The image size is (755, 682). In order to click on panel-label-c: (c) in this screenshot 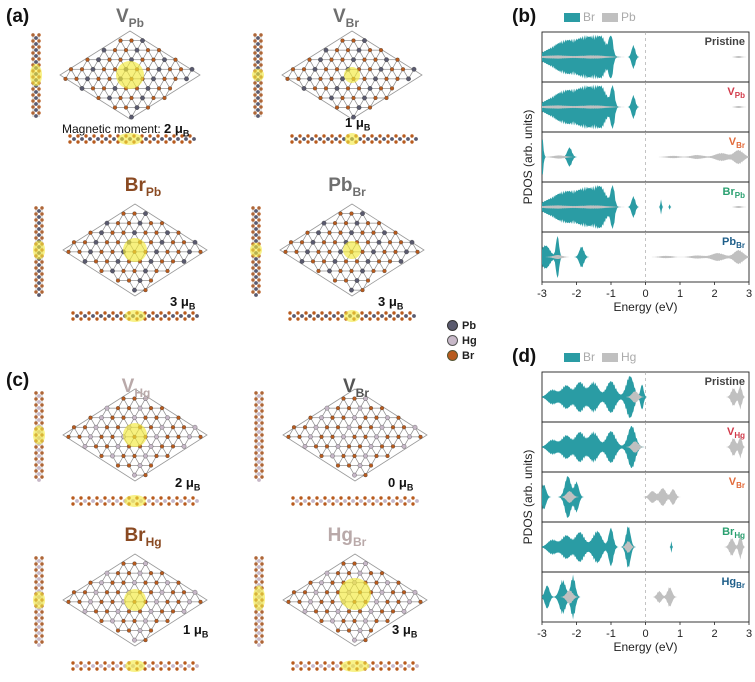, I will do `click(18, 380)`.